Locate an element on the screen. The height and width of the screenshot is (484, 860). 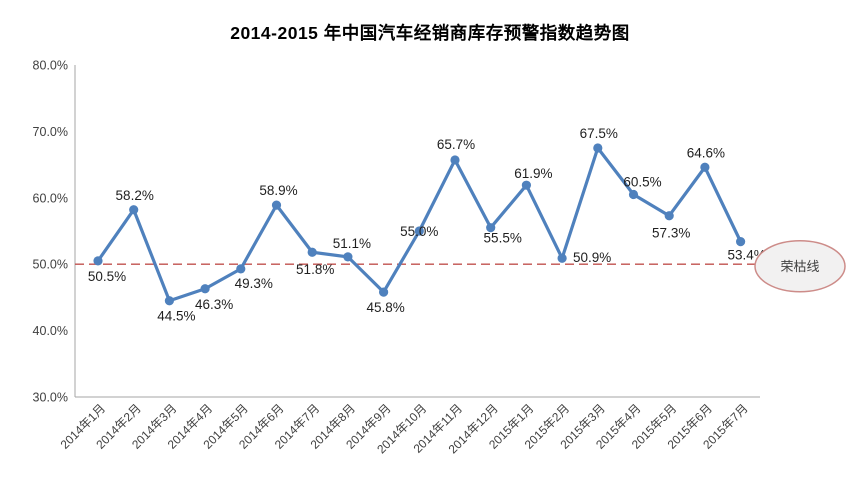
threshold-oval is located at coordinates (800, 266).